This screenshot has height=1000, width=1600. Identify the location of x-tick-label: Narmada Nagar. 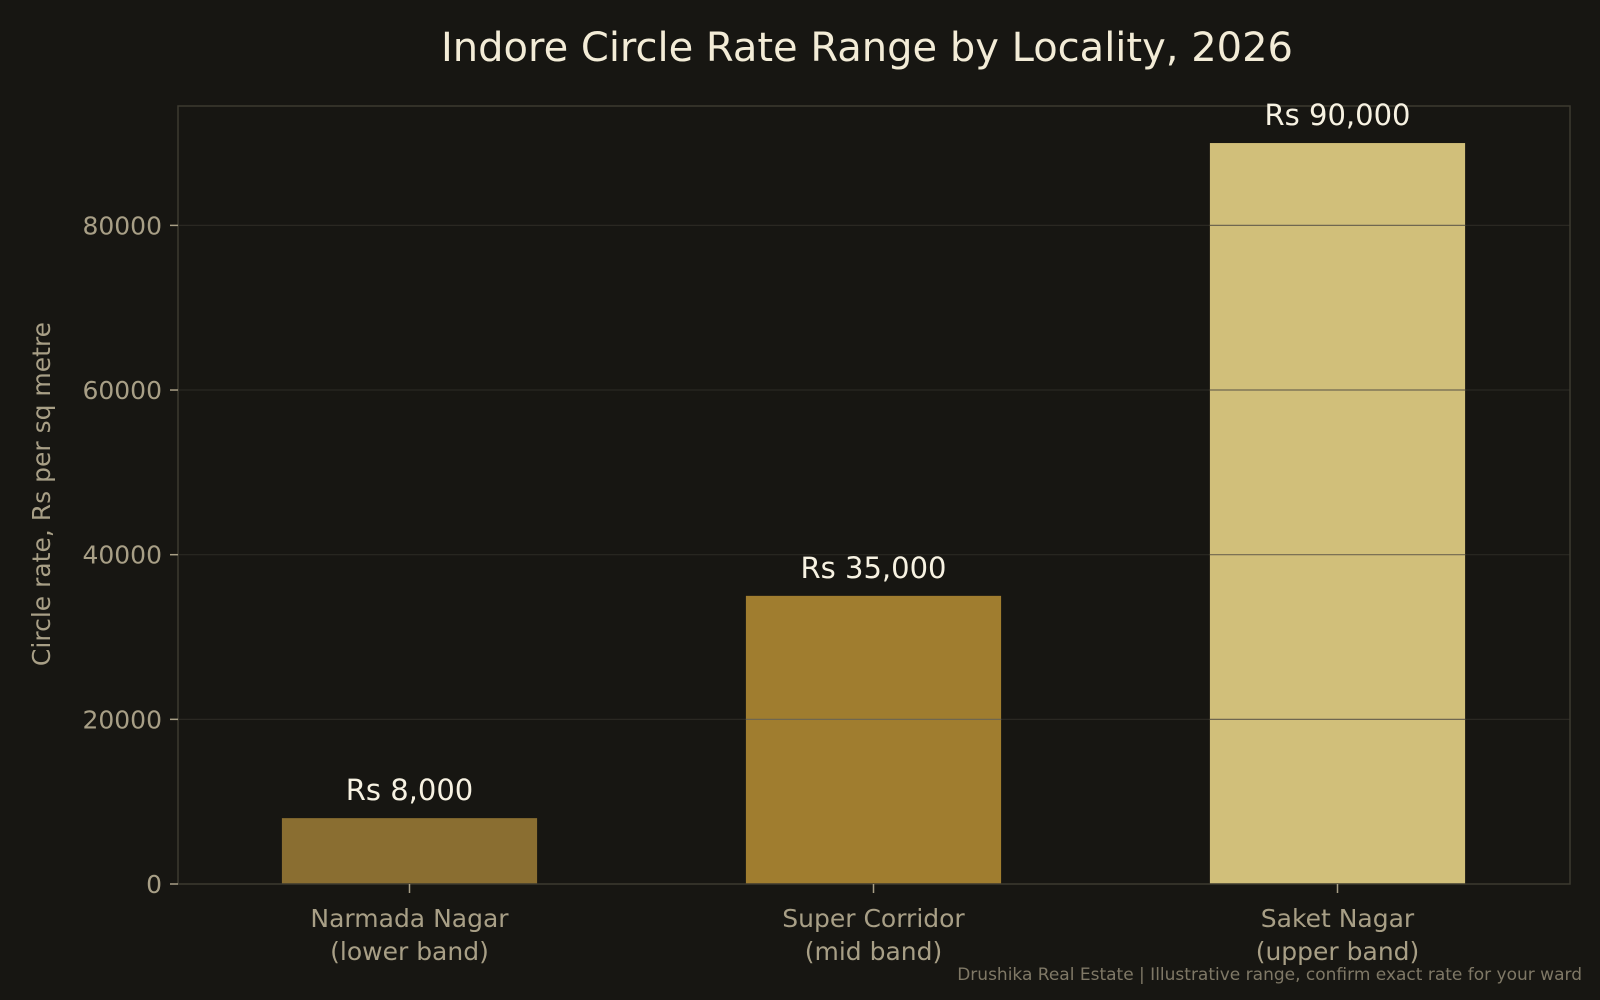
(409, 918).